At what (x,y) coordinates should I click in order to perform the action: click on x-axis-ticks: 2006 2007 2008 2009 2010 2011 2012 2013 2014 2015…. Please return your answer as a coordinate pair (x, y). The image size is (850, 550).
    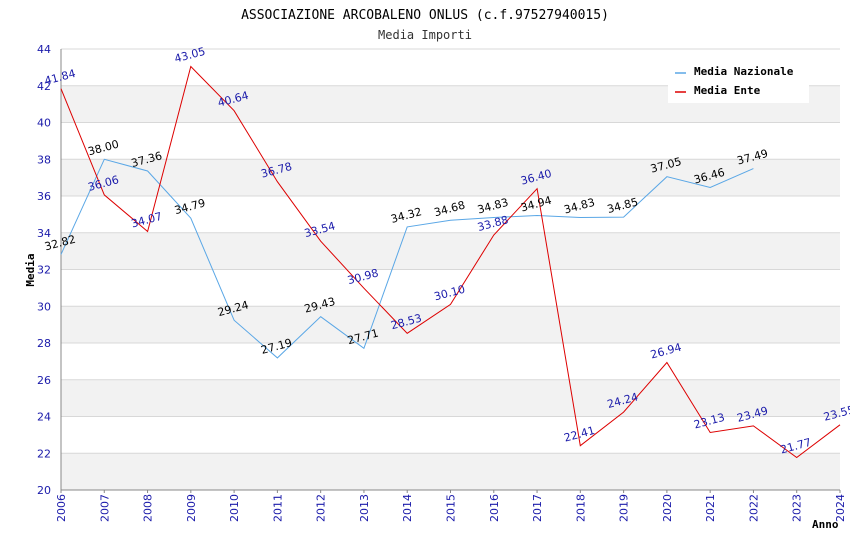
    Looking at the image, I should click on (451, 506).